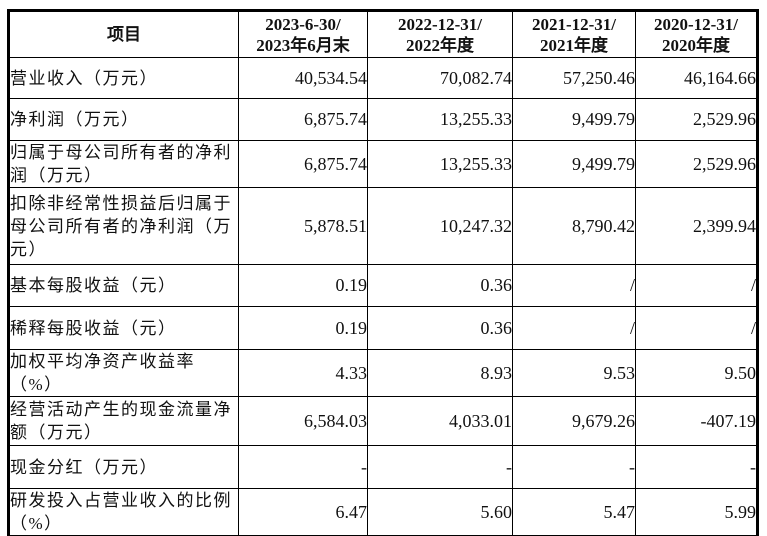 This screenshot has height=536, width=767. I want to click on cell-value: 9.50, so click(696, 373).